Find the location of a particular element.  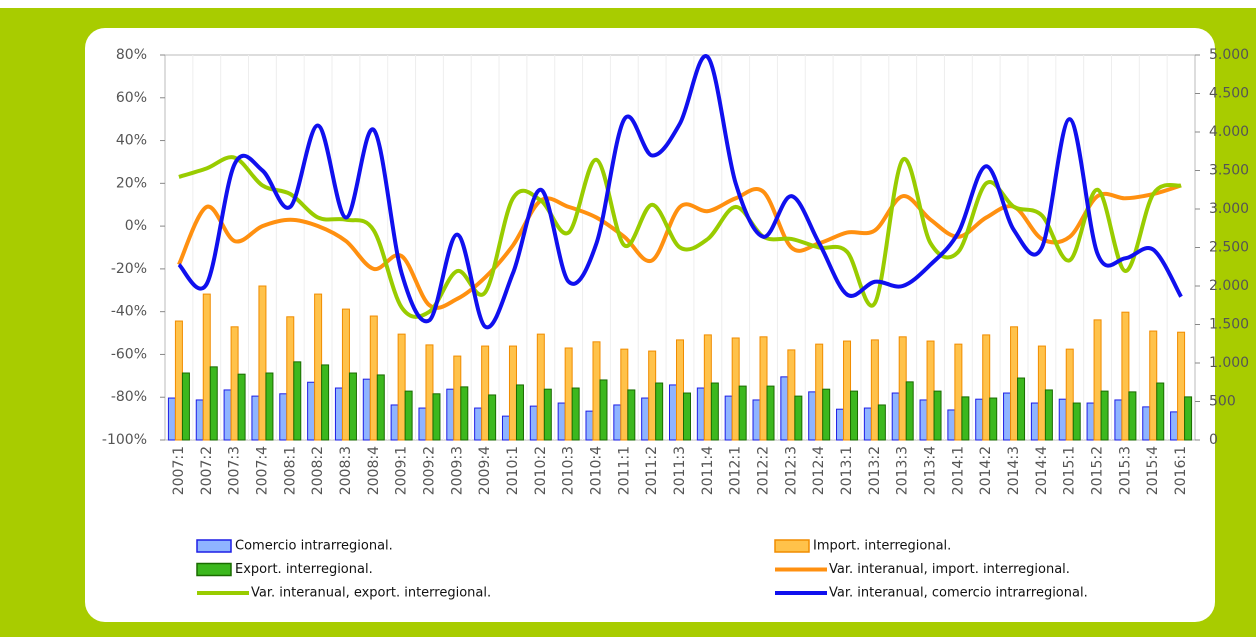

legend-label: Var. interanual, import. interregional. is located at coordinates (949, 569).